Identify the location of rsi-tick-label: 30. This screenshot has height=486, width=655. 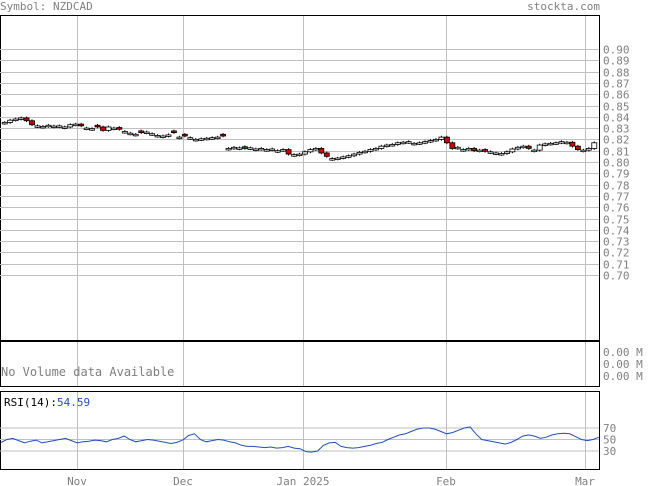
(609, 451).